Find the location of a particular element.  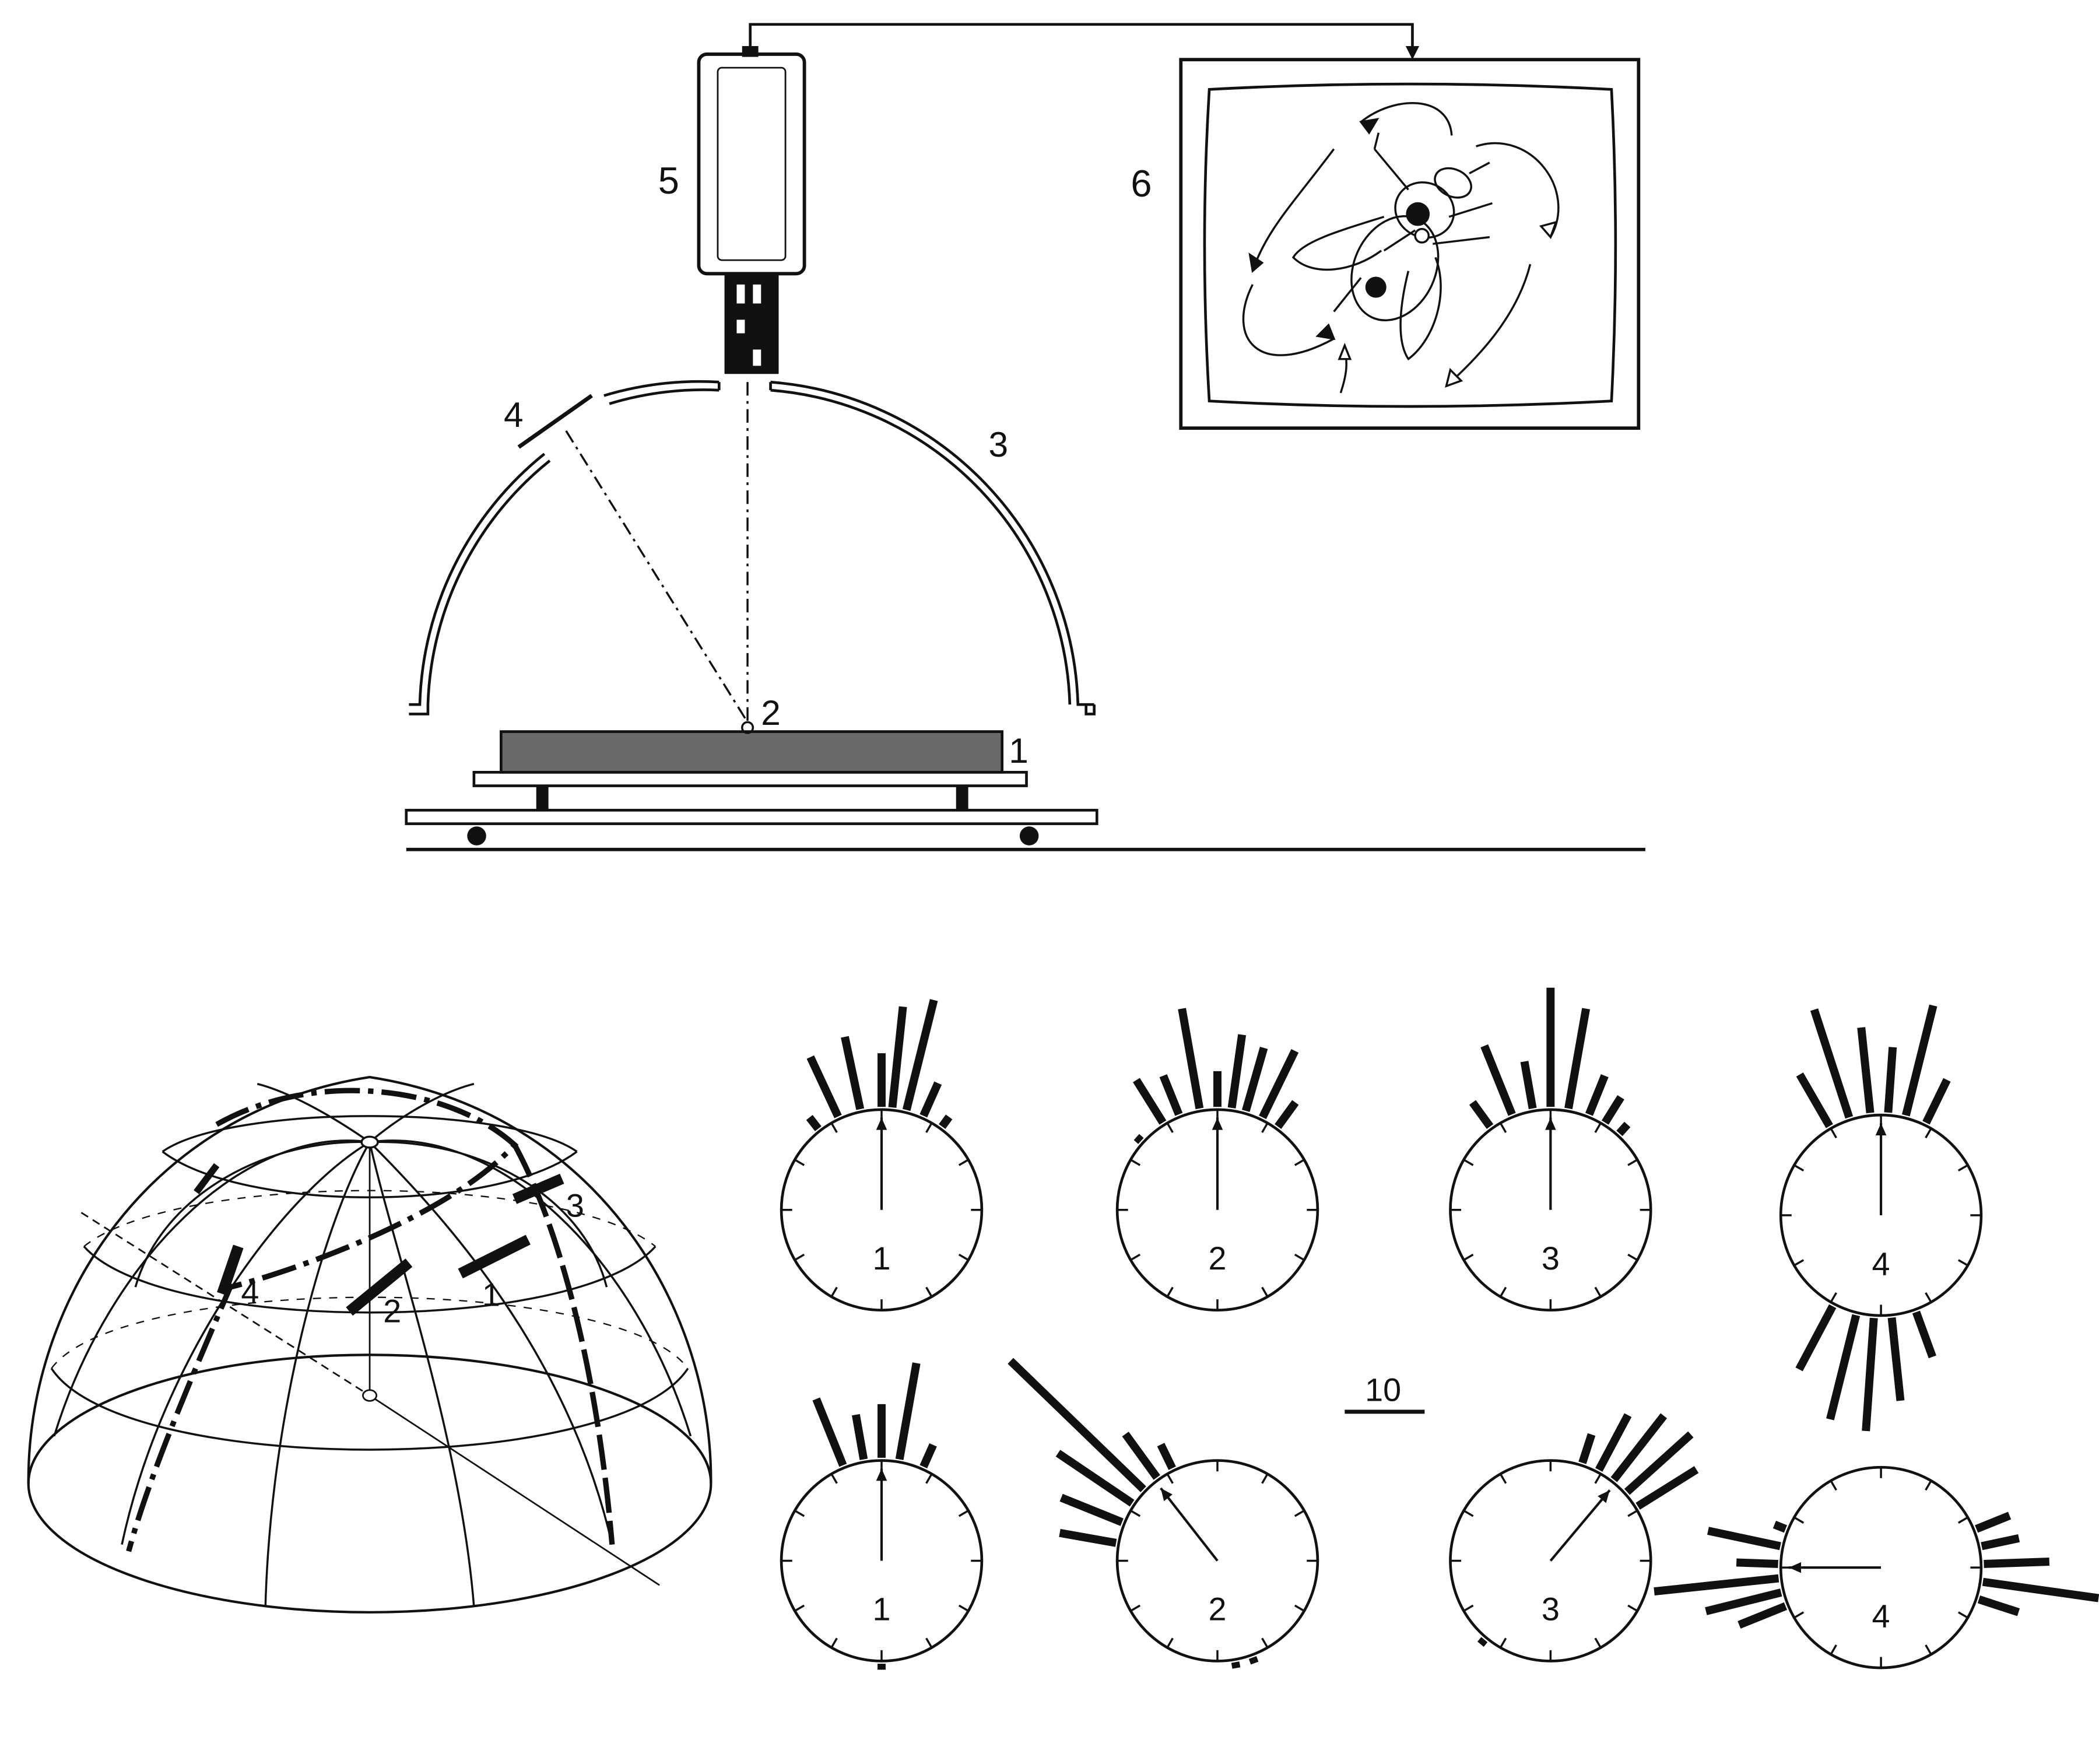

cart-post-left is located at coordinates (542, 798).